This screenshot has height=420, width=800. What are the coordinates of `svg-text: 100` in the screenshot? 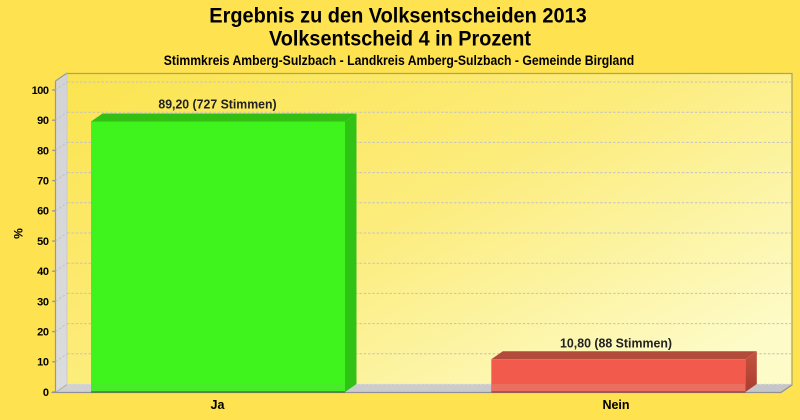 It's located at (40, 91).